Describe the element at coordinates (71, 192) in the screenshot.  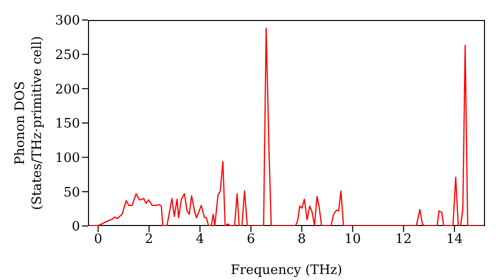
I see `y-tick-label: 50` at that location.